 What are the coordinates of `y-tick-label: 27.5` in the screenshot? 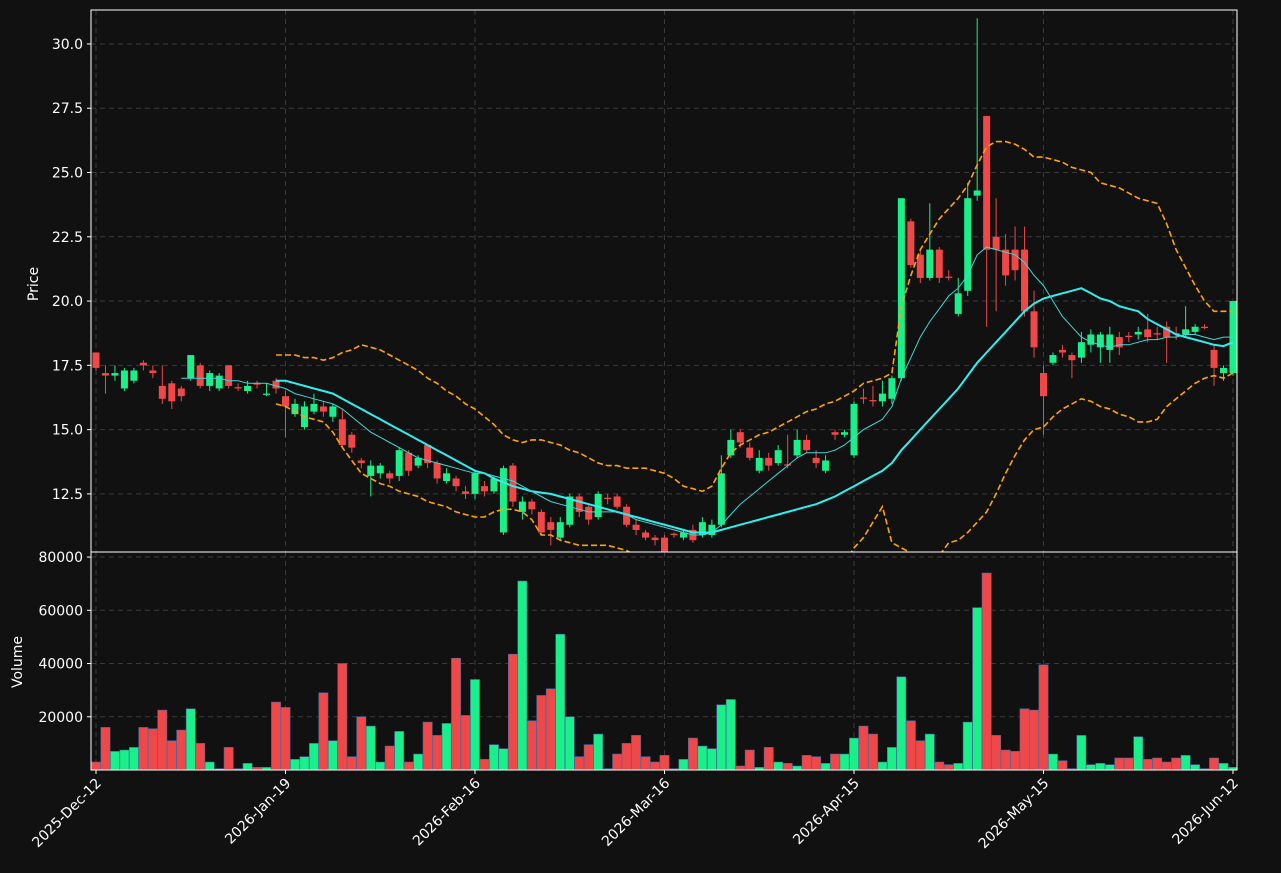 It's located at (67, 109).